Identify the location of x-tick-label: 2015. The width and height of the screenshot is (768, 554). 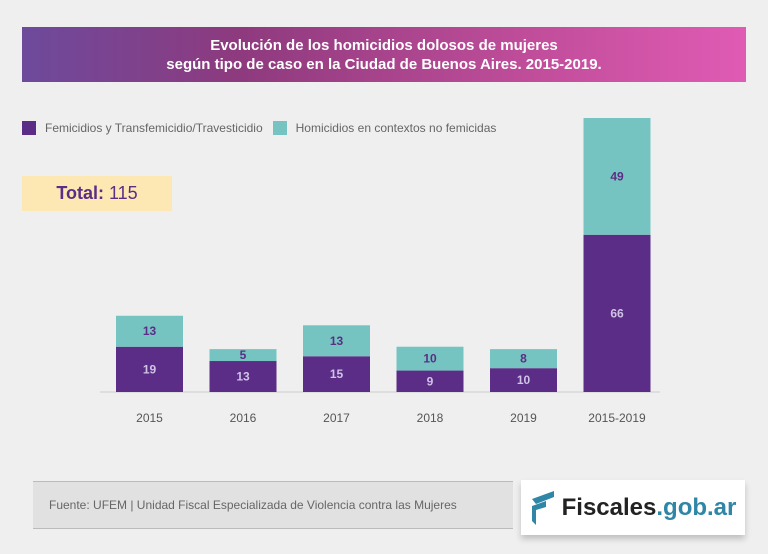
(149, 418).